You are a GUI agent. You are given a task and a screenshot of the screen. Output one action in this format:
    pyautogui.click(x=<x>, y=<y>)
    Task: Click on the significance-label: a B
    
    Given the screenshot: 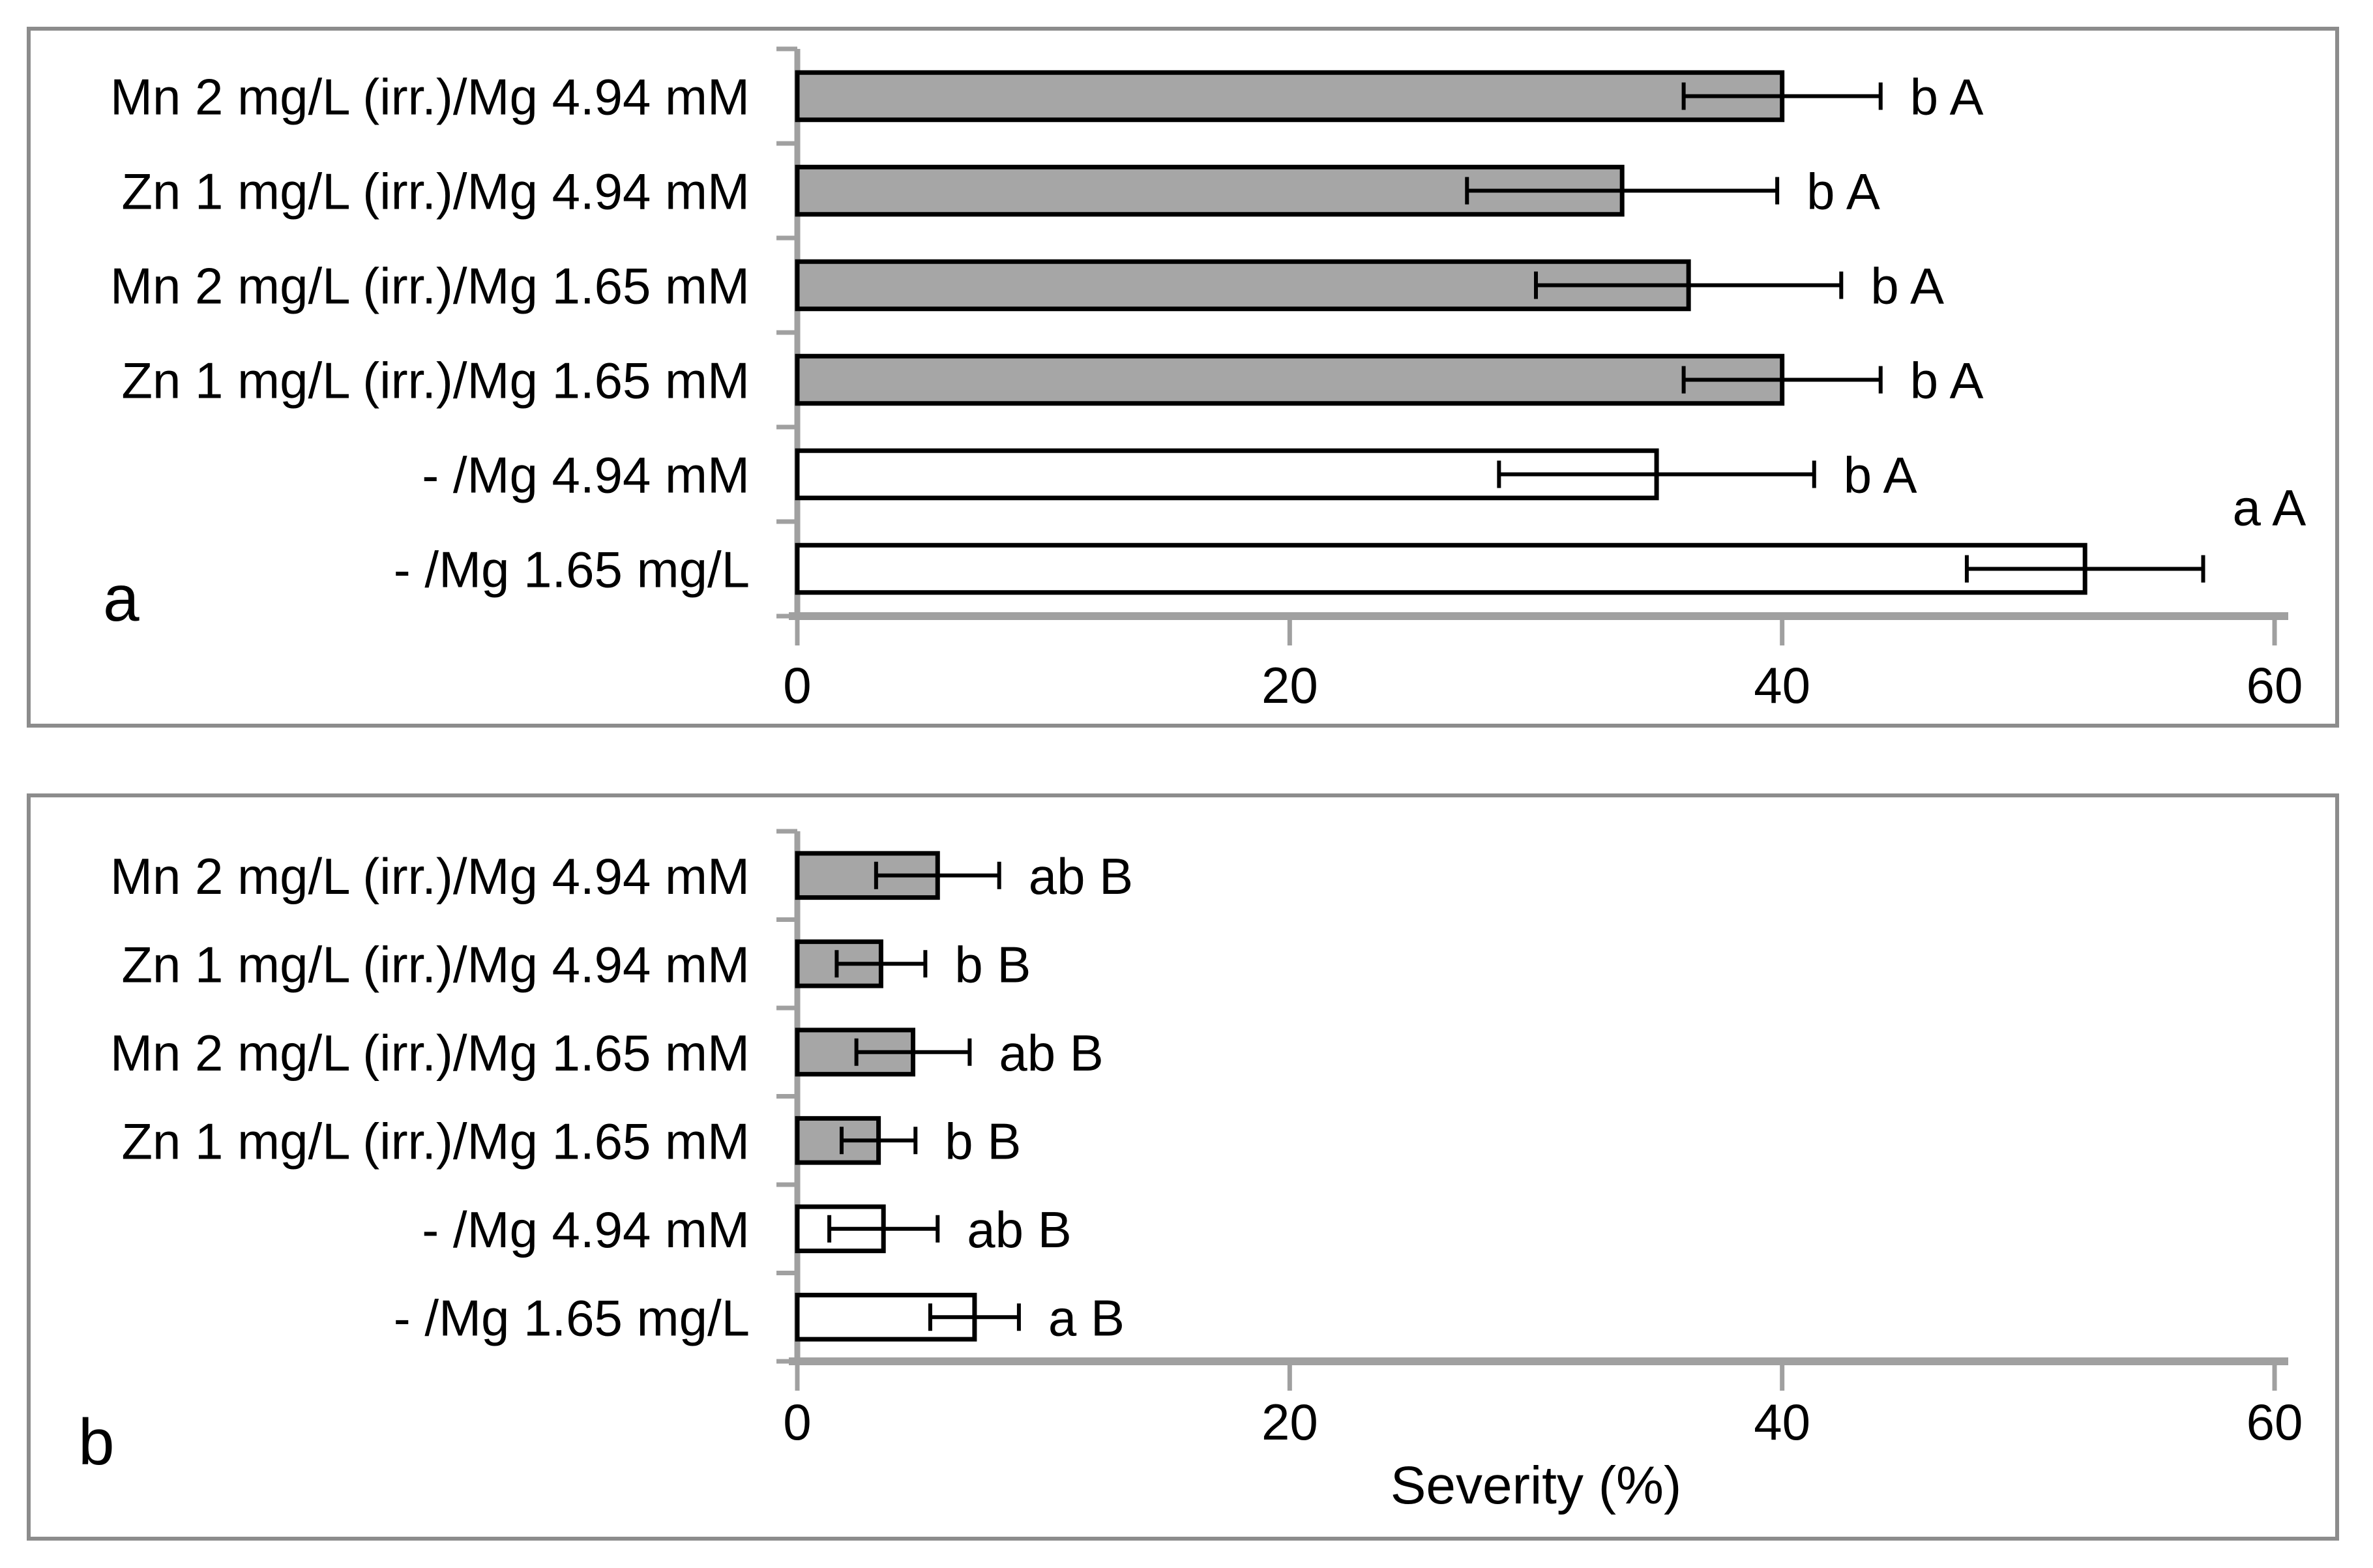 What is the action you would take?
    pyautogui.click(x=1086, y=1318)
    